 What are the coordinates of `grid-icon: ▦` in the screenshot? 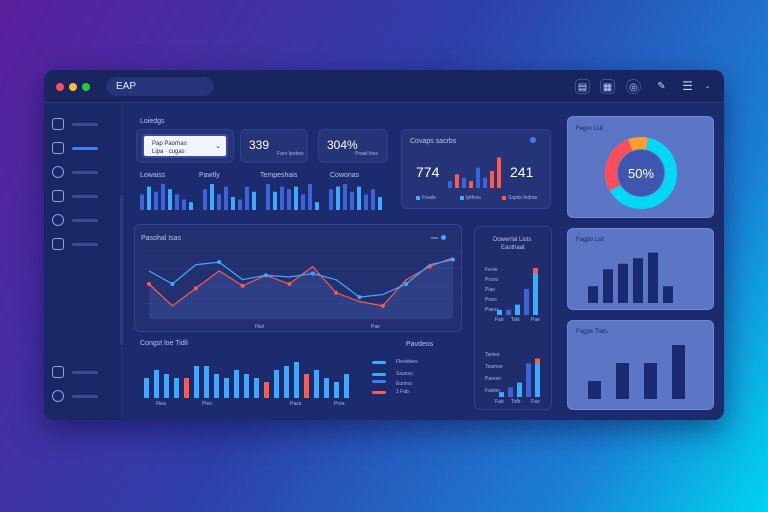 It's located at (607, 86).